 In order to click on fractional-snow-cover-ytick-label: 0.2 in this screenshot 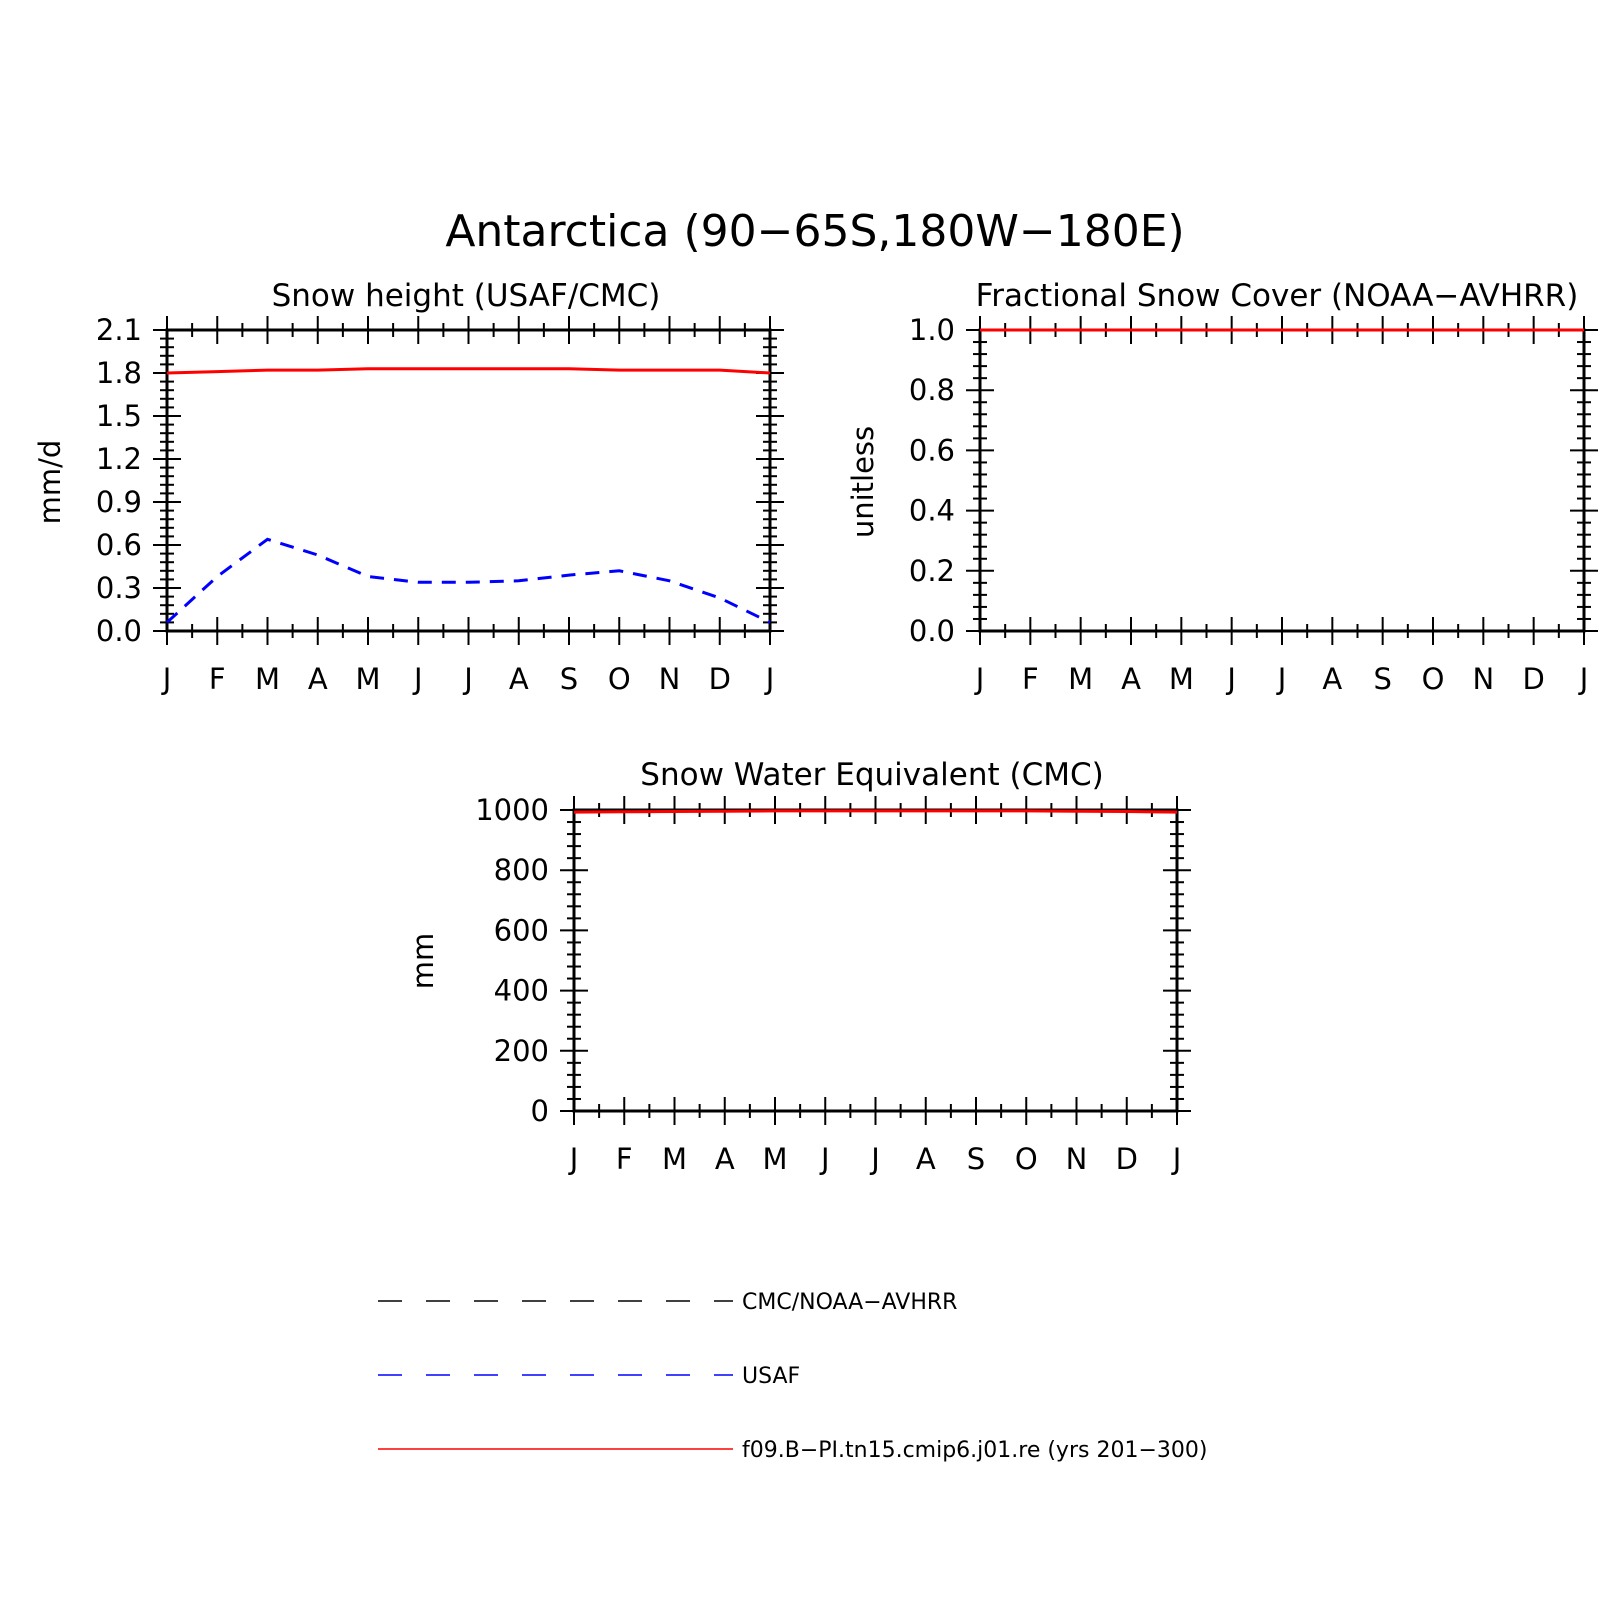, I will do `click(932, 571)`.